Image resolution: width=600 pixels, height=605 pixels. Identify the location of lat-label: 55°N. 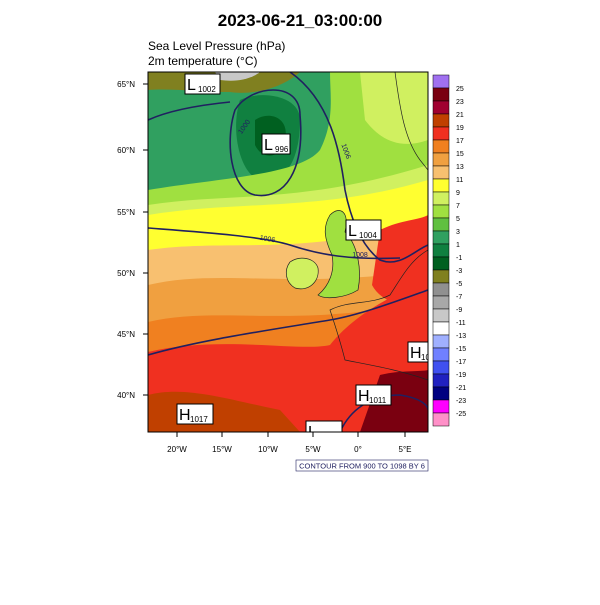
(126, 212).